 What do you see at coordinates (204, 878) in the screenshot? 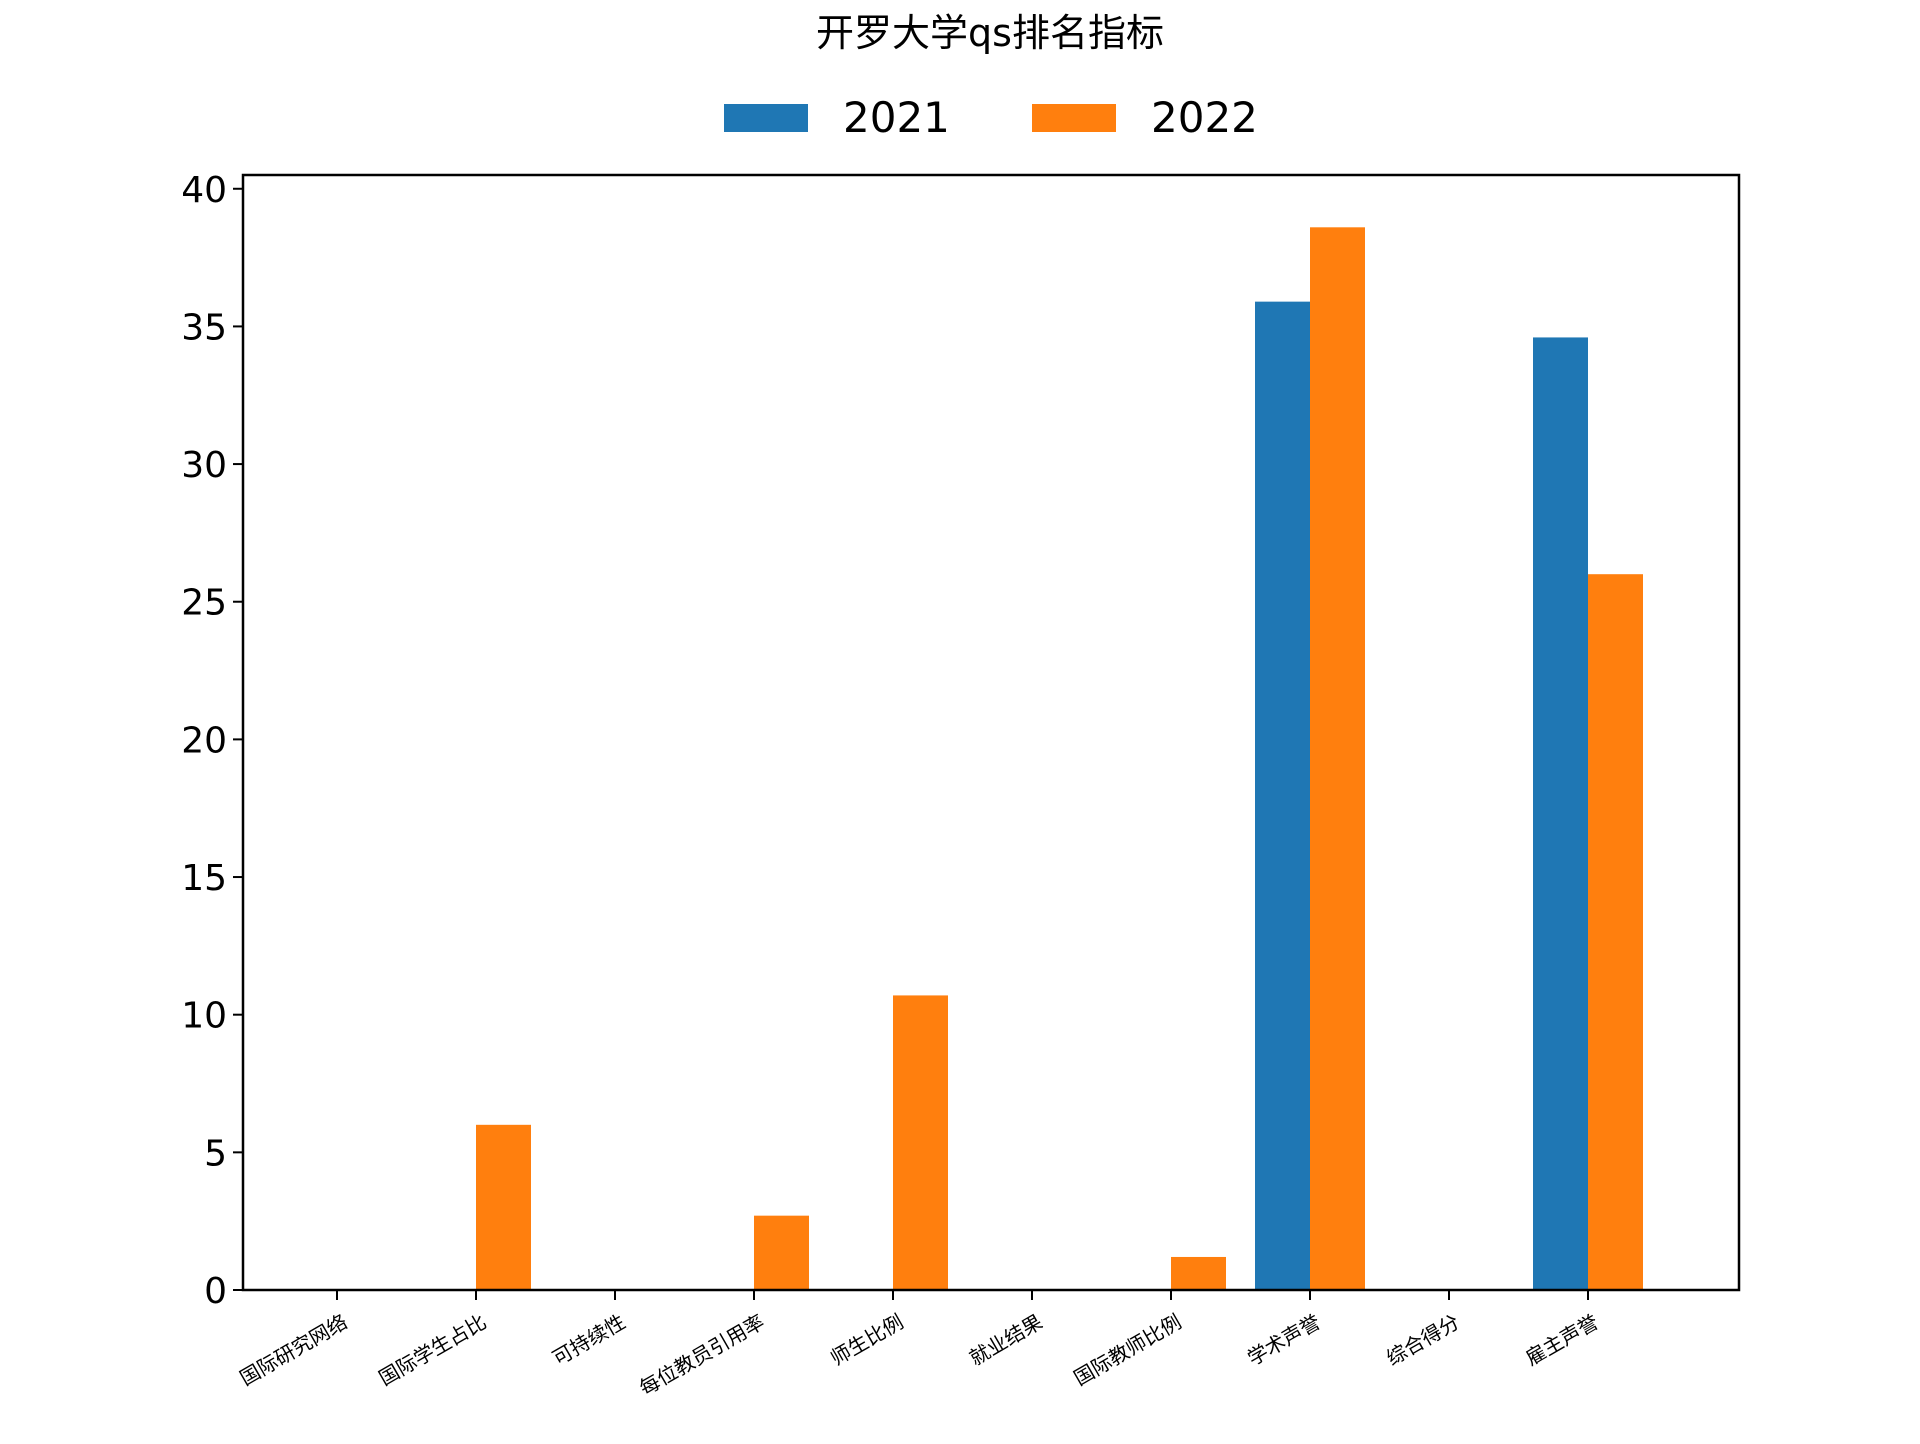
I see `y-tick-label: 15` at bounding box center [204, 878].